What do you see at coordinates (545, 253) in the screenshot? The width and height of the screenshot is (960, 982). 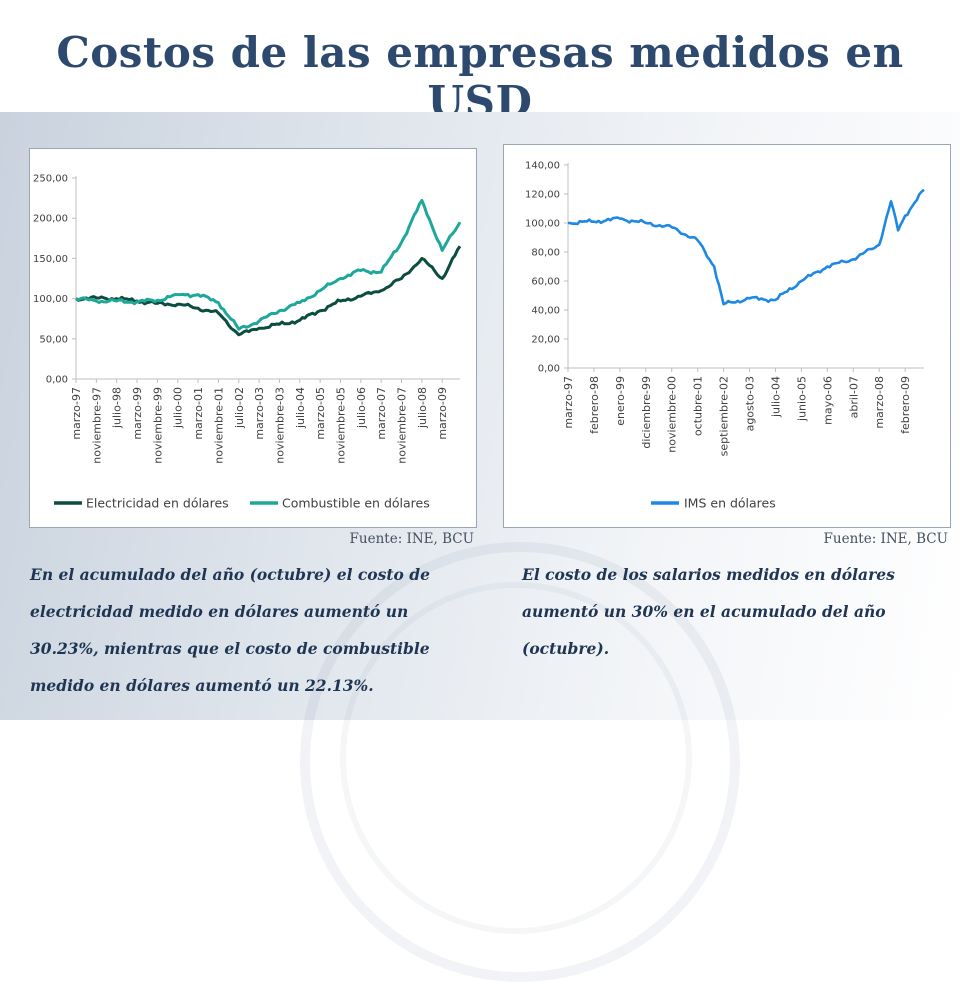 I see `y-tick-label: 80,00` at bounding box center [545, 253].